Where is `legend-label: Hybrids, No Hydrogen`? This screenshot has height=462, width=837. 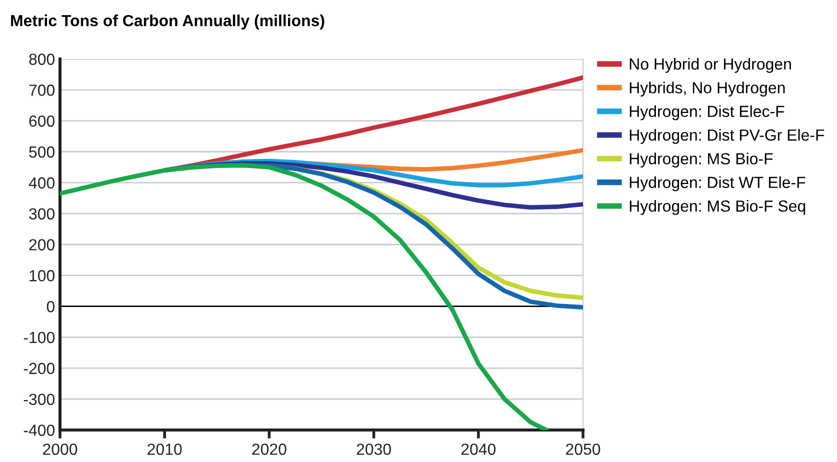
legend-label: Hybrids, No Hydrogen is located at coordinates (707, 89).